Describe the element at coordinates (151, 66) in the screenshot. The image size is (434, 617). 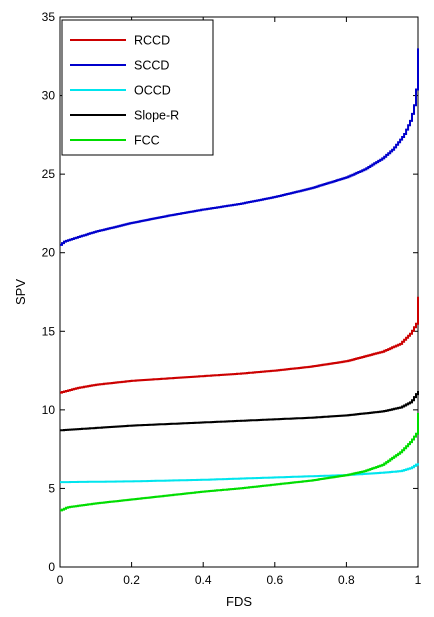
I see `legend-label: SCCD` at that location.